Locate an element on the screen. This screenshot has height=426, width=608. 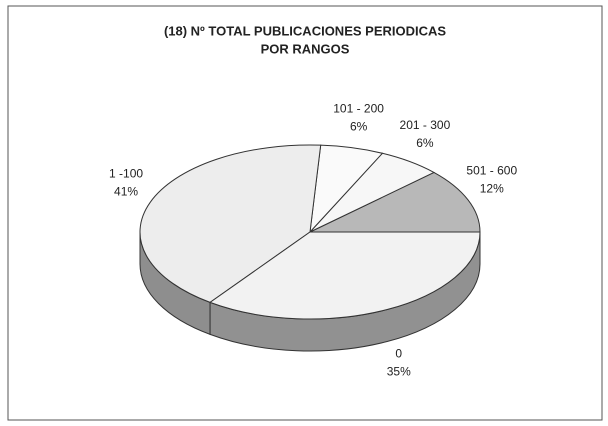
slice-label: 1 -100 is located at coordinates (126, 173).